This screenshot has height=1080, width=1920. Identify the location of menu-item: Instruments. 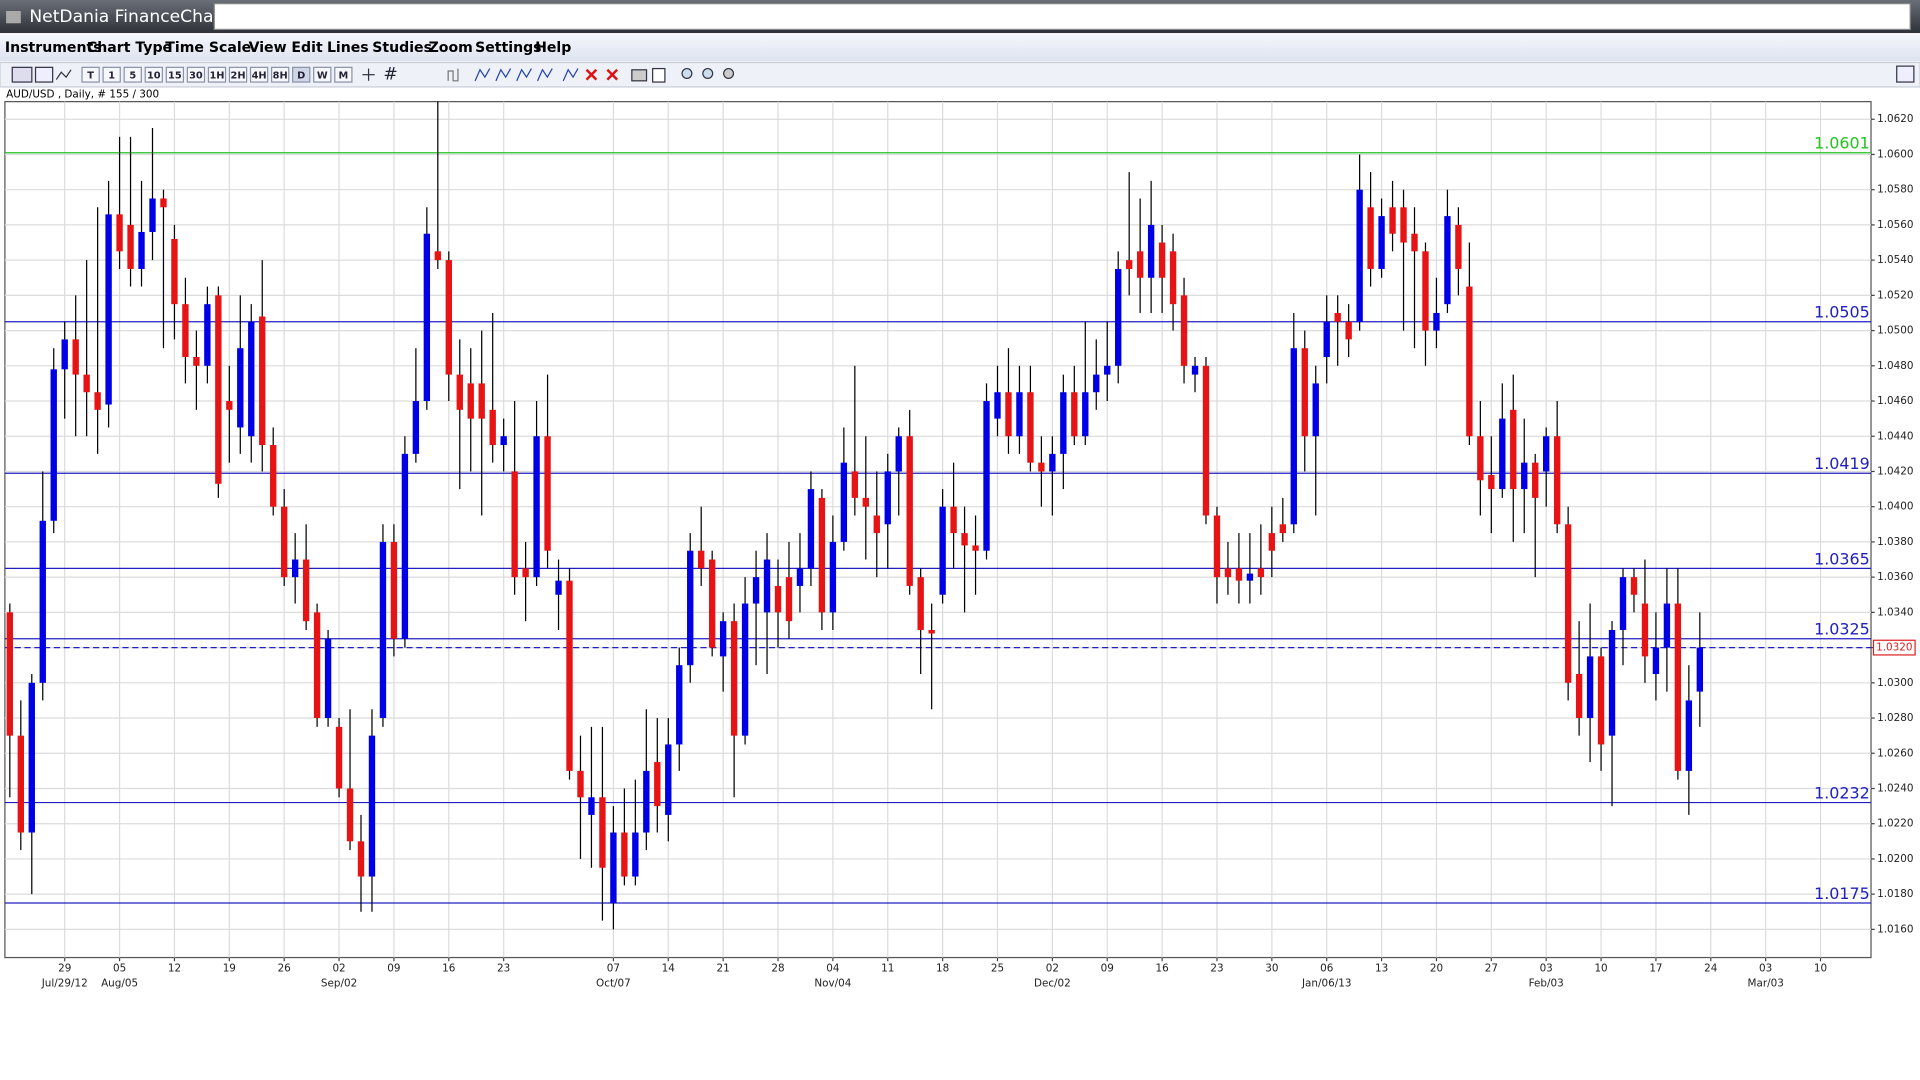
(53, 48).